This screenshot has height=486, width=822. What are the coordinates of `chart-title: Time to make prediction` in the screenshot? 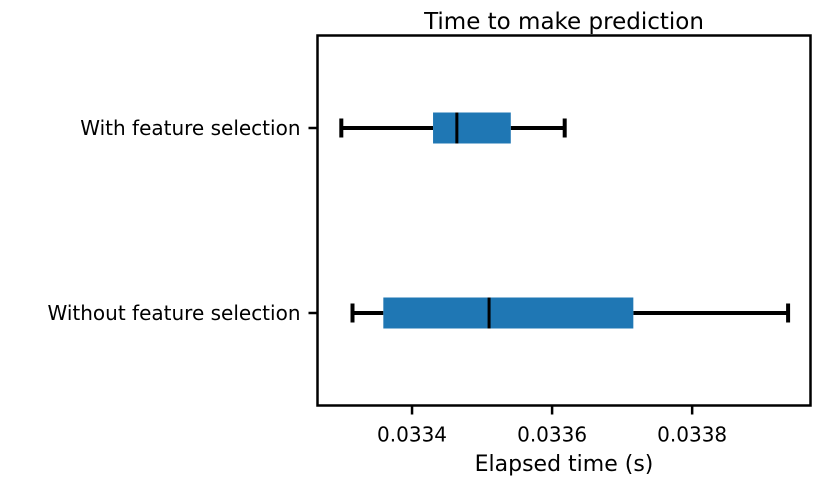 It's located at (563, 22).